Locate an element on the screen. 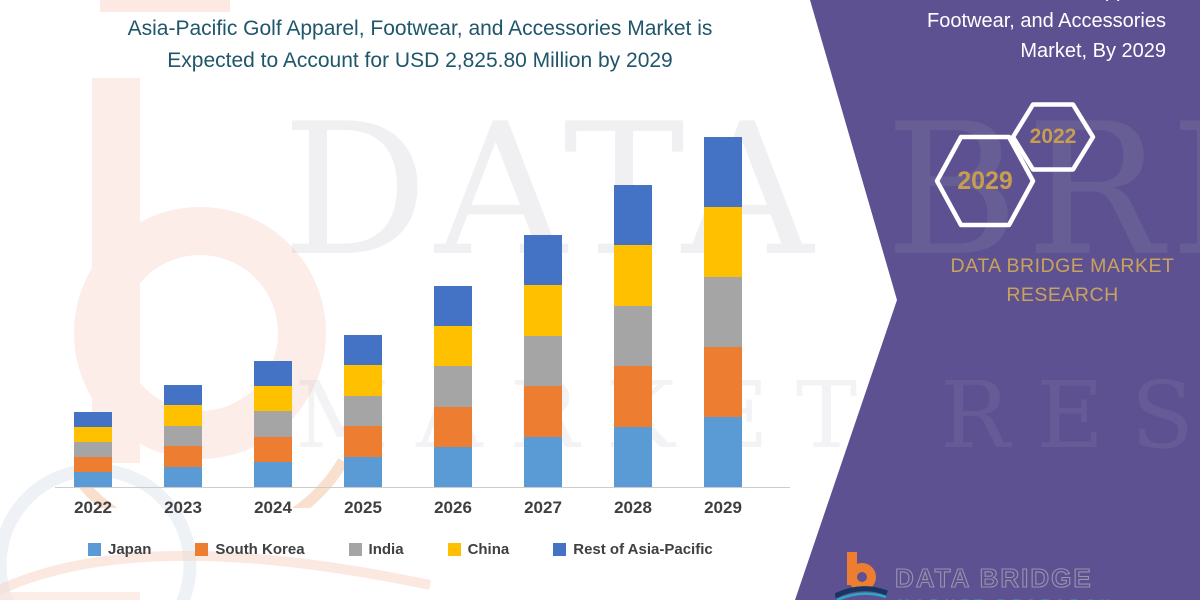 The image size is (1200, 600). footer-brand-subtext: MARKET RESEARCH is located at coordinates (1006, 598).